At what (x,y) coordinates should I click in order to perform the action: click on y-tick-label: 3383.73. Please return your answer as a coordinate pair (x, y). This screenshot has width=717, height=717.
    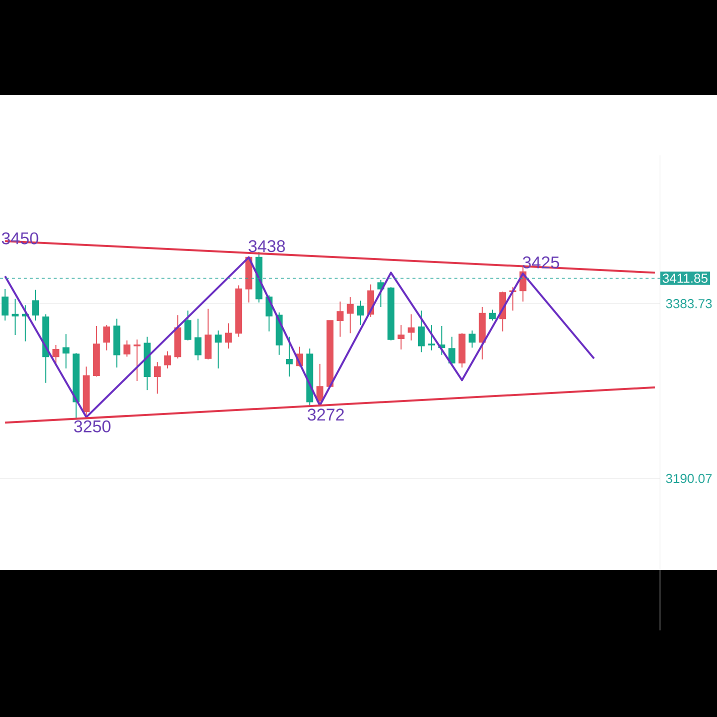
    Looking at the image, I should click on (689, 303).